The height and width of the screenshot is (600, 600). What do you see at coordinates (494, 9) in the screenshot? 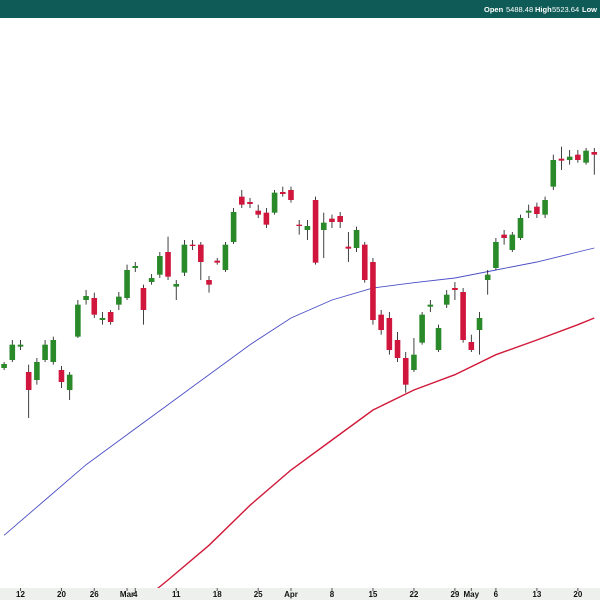
I see `info-label: Open` at bounding box center [494, 9].